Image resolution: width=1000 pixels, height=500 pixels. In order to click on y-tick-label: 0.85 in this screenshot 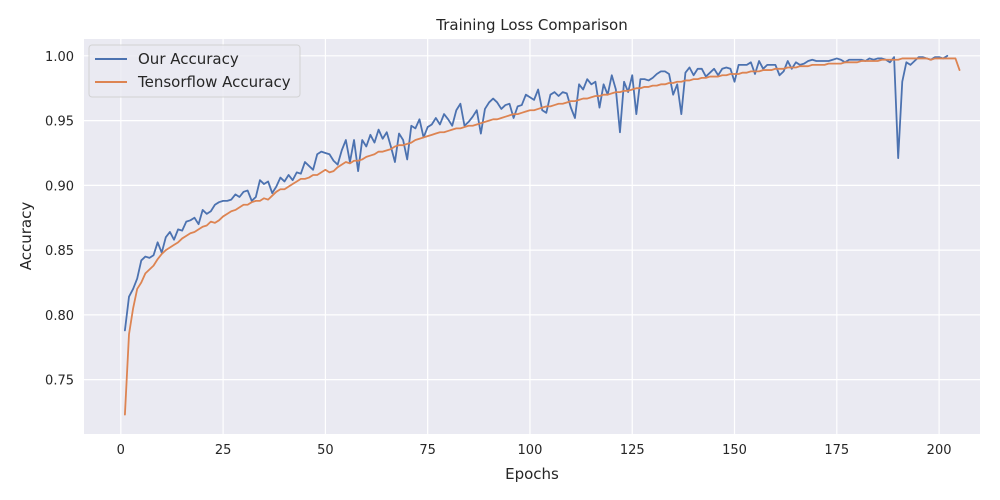, I will do `click(59, 251)`.